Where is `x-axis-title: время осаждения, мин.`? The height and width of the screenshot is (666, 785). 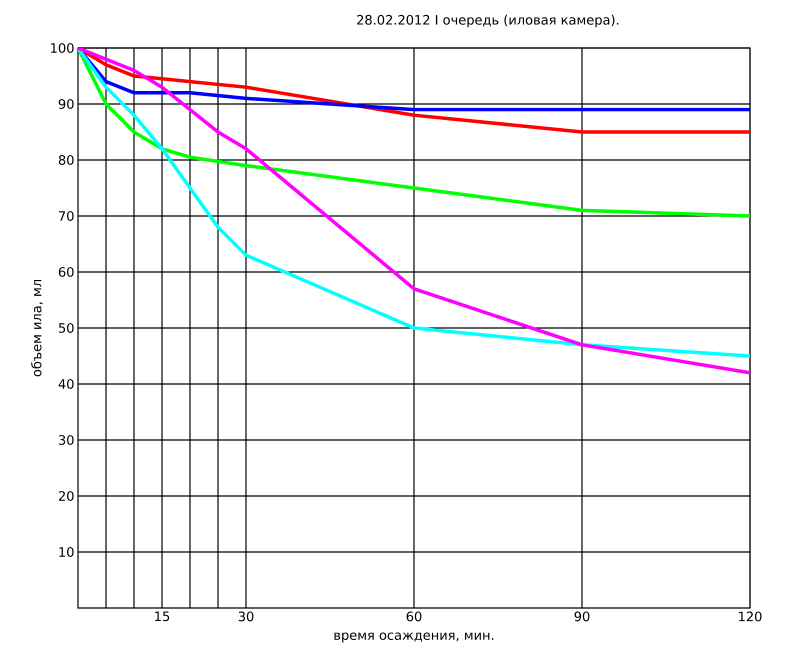 x-axis-title: время осаждения, мин. is located at coordinates (414, 637).